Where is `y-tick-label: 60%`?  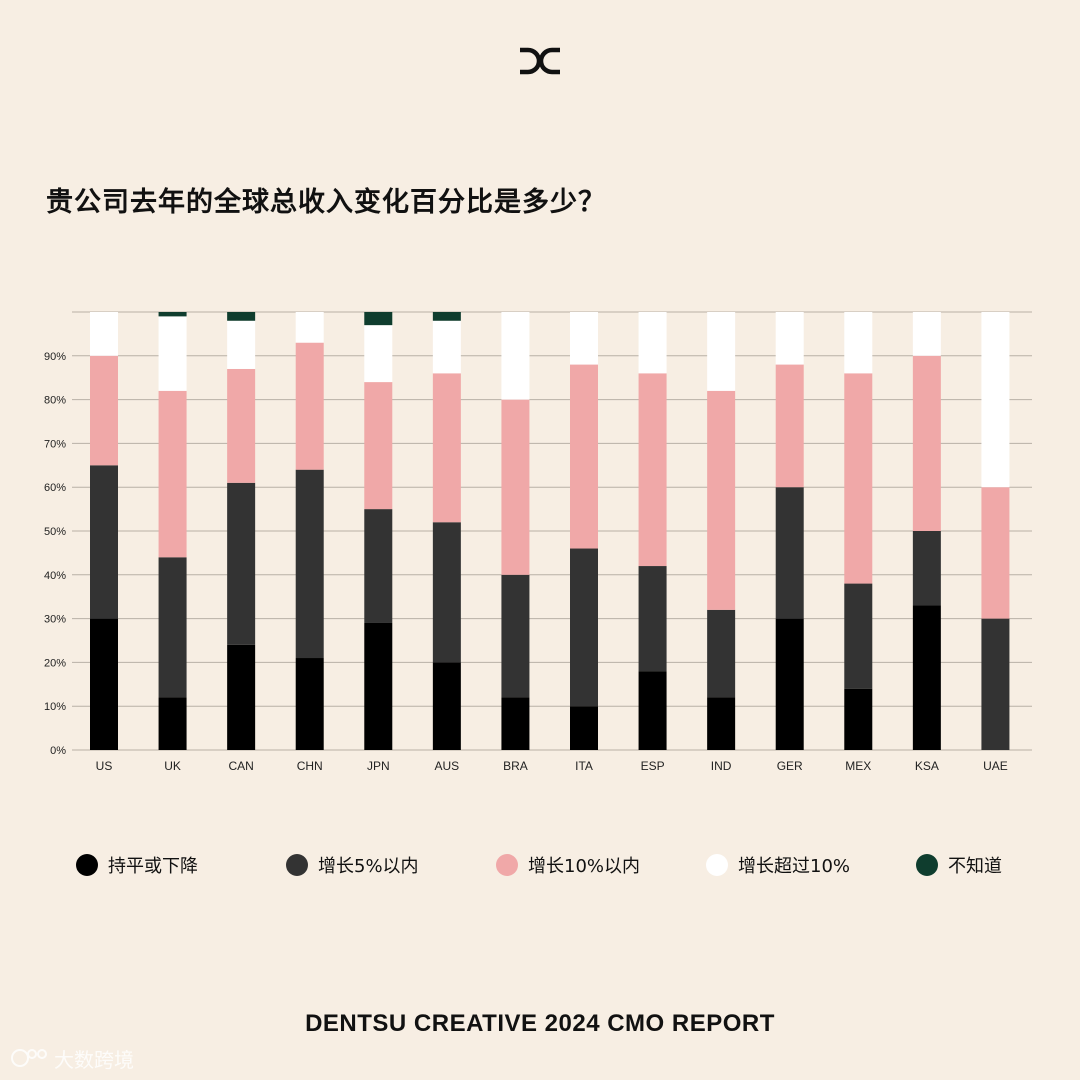 y-tick-label: 60% is located at coordinates (55, 488).